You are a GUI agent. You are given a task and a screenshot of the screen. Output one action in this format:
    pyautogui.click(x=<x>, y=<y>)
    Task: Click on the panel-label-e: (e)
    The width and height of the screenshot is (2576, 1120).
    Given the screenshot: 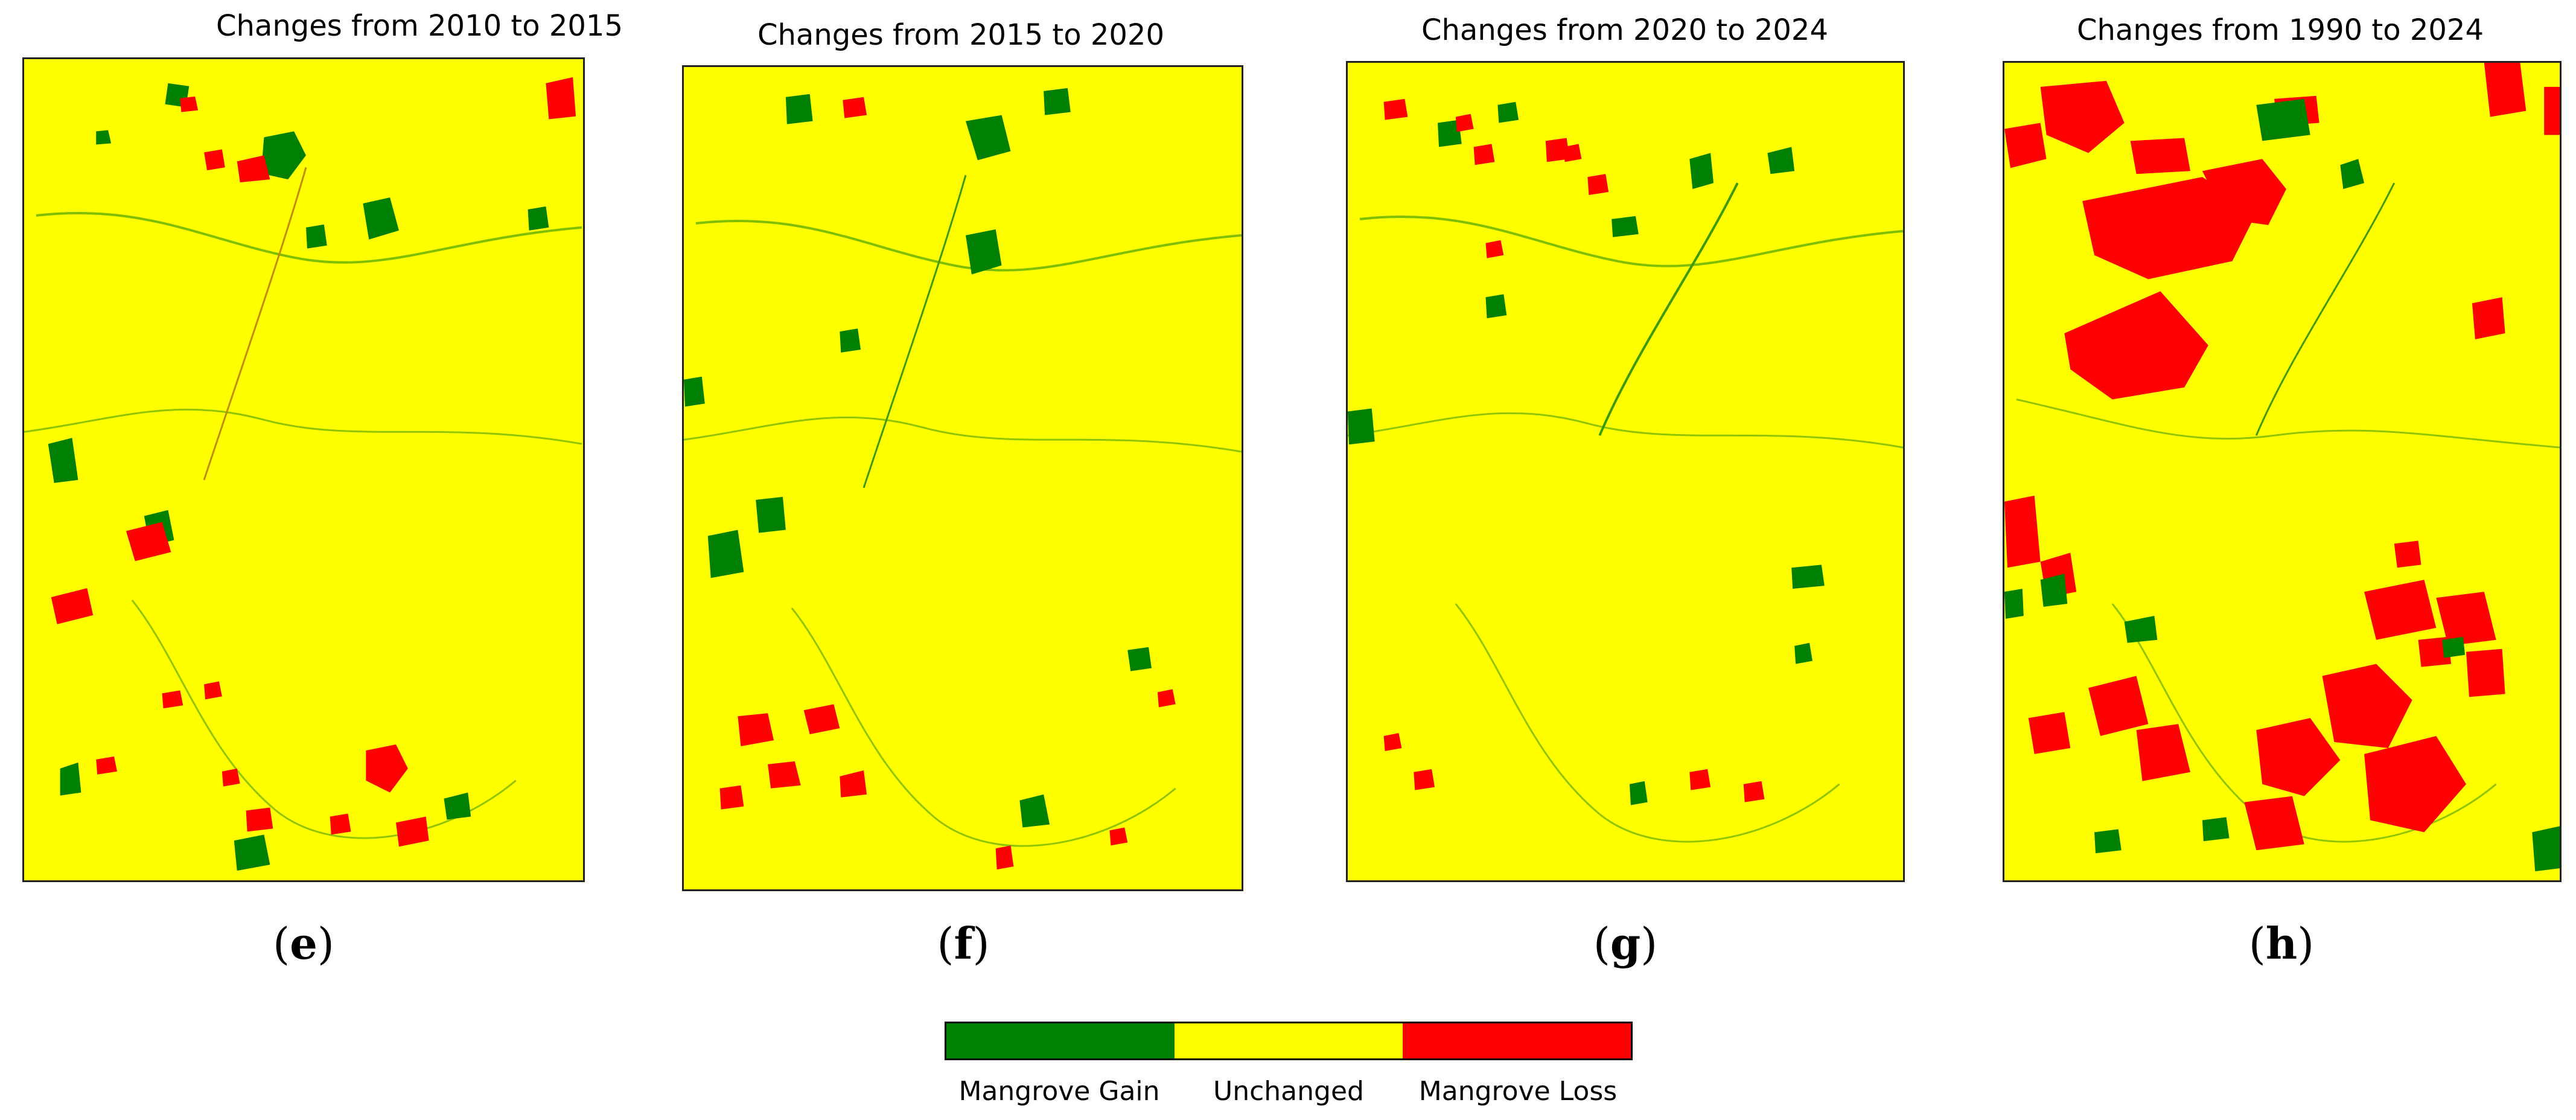 What is the action you would take?
    pyautogui.click(x=303, y=943)
    